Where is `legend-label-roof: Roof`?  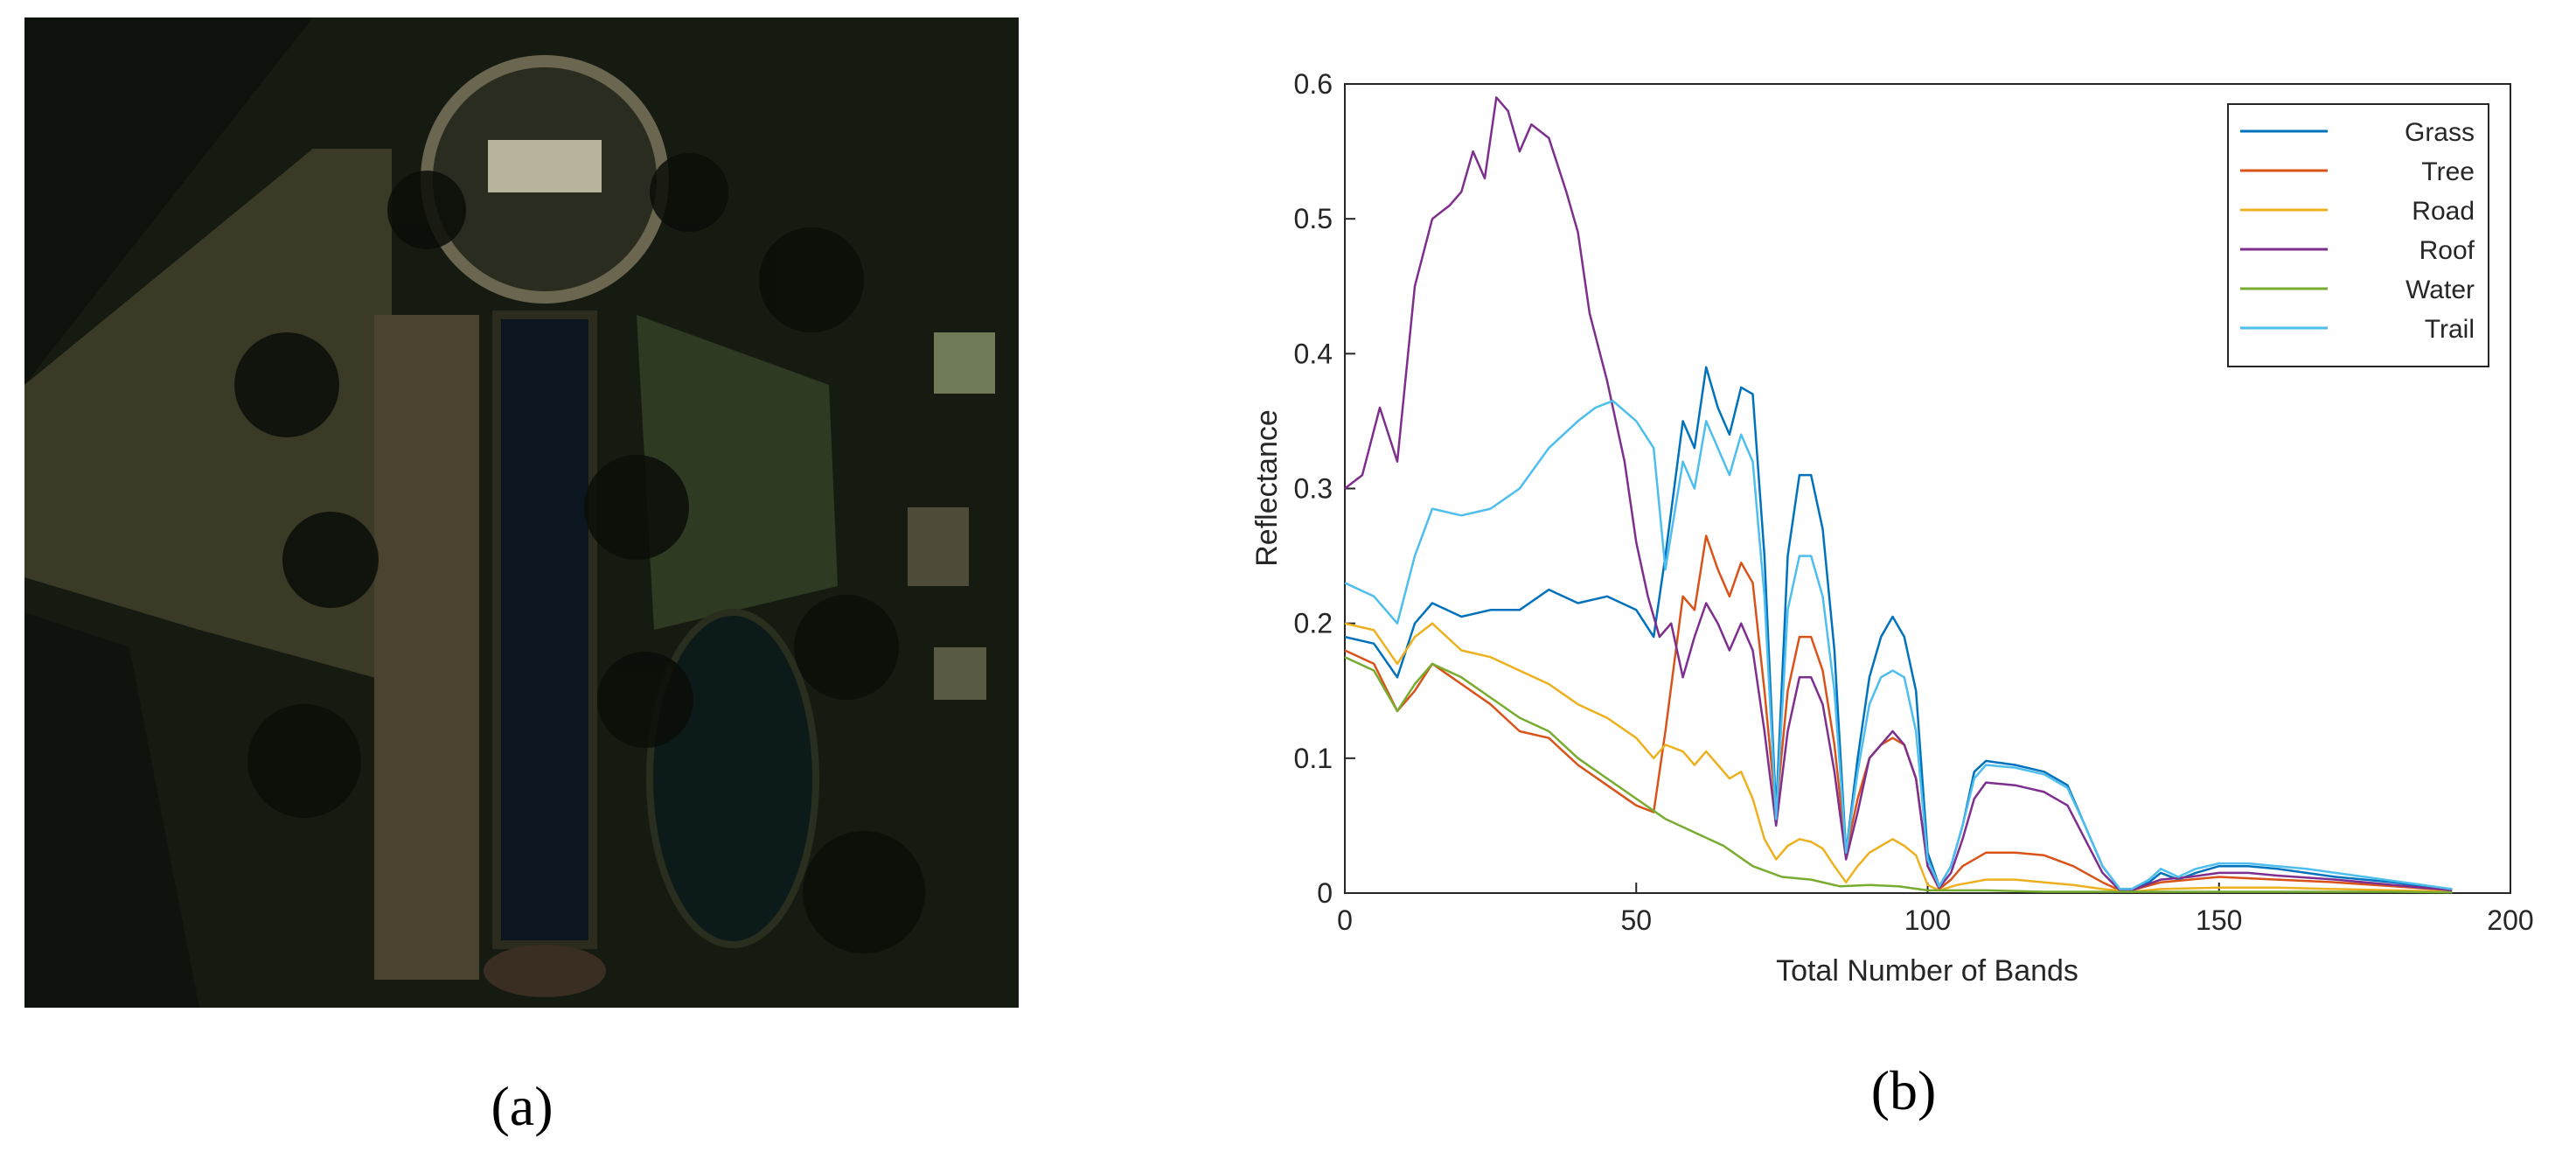
legend-label-roof: Roof is located at coordinates (2447, 250).